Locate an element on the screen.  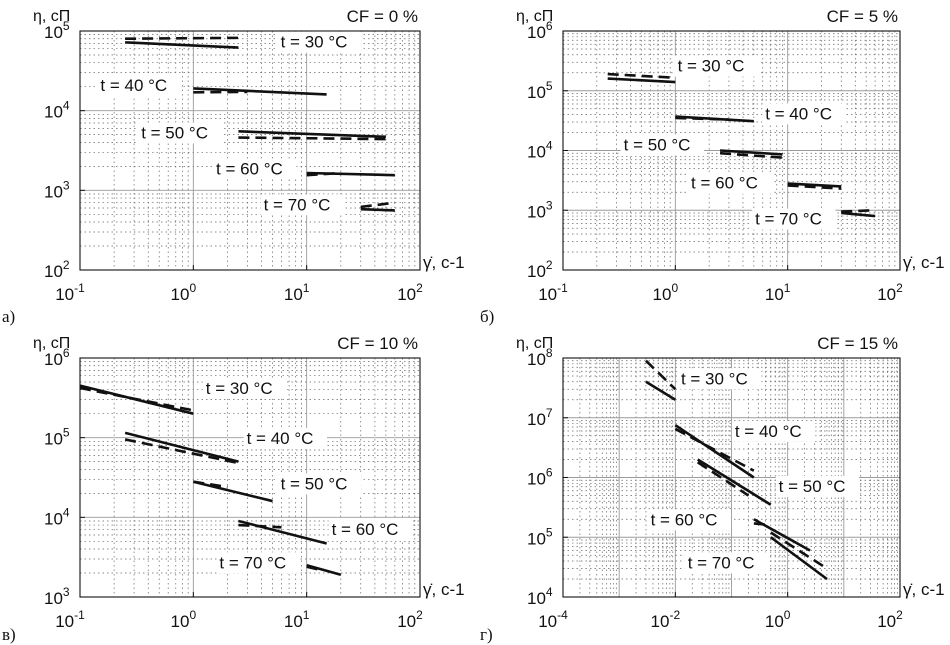
x-tick-label: 10⁻² is located at coordinates (666, 619).